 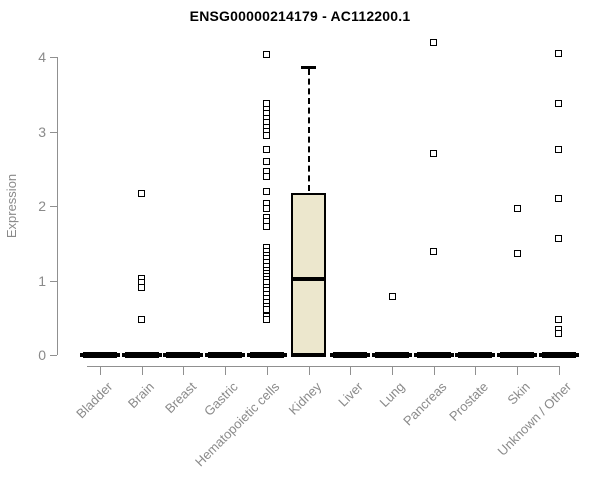 I want to click on box-bottom-edge-kidney, so click(x=309, y=354).